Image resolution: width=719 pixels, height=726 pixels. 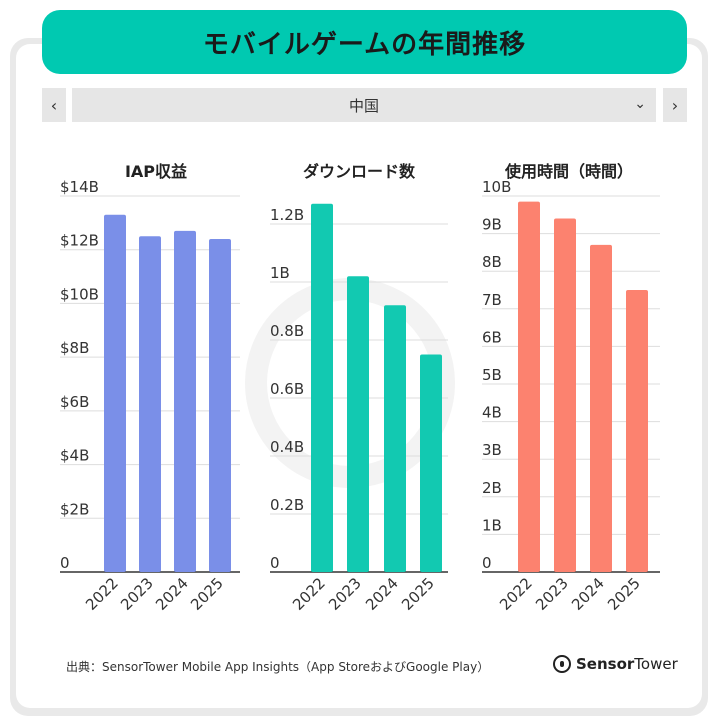 I want to click on y-tick-label: 7B, so click(x=492, y=300).